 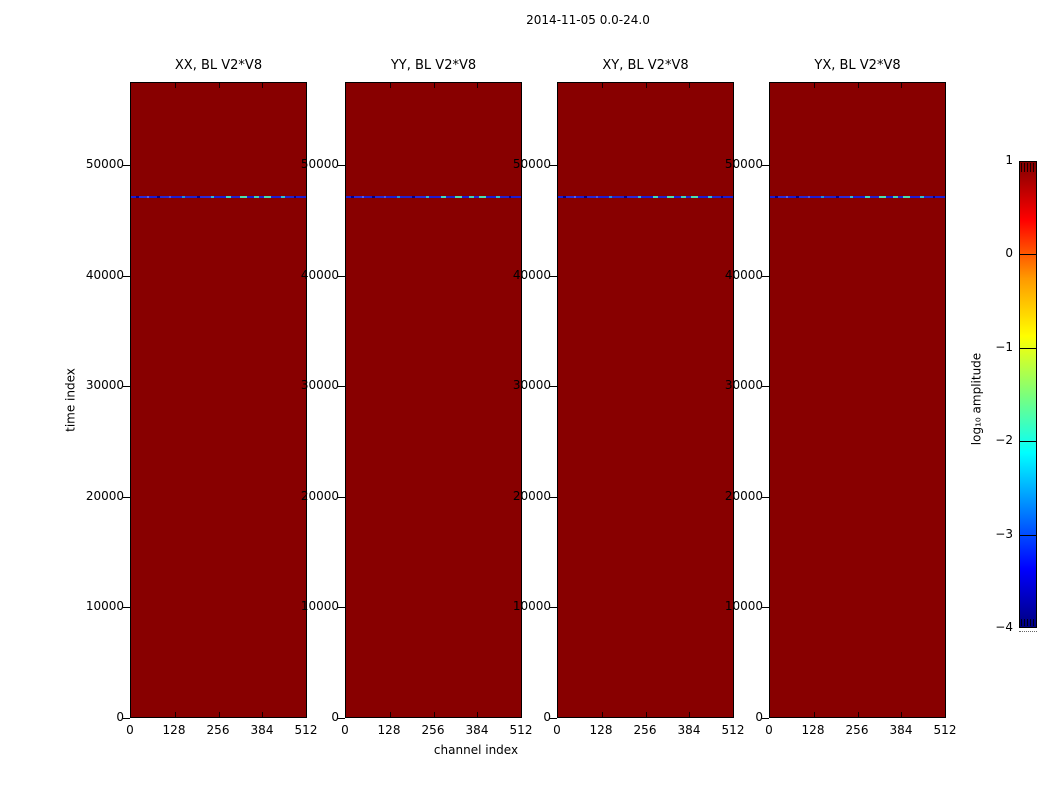 I want to click on colorbar-tick-mark, so click(x=1028, y=254).